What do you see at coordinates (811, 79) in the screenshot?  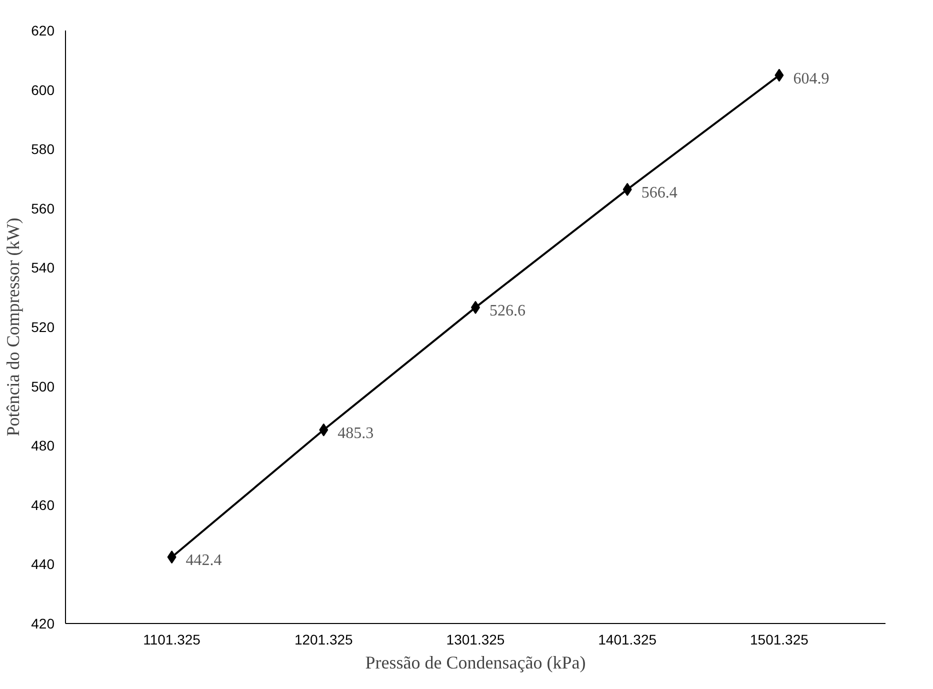 I see `data-label: 604.9` at bounding box center [811, 79].